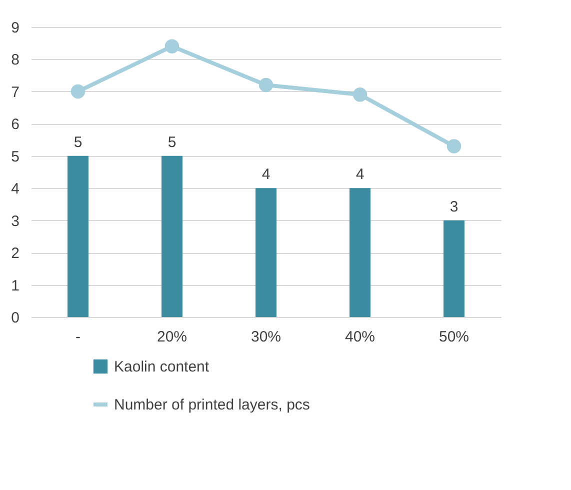  What do you see at coordinates (15, 221) in the screenshot?
I see `y-tick-label: 3` at bounding box center [15, 221].